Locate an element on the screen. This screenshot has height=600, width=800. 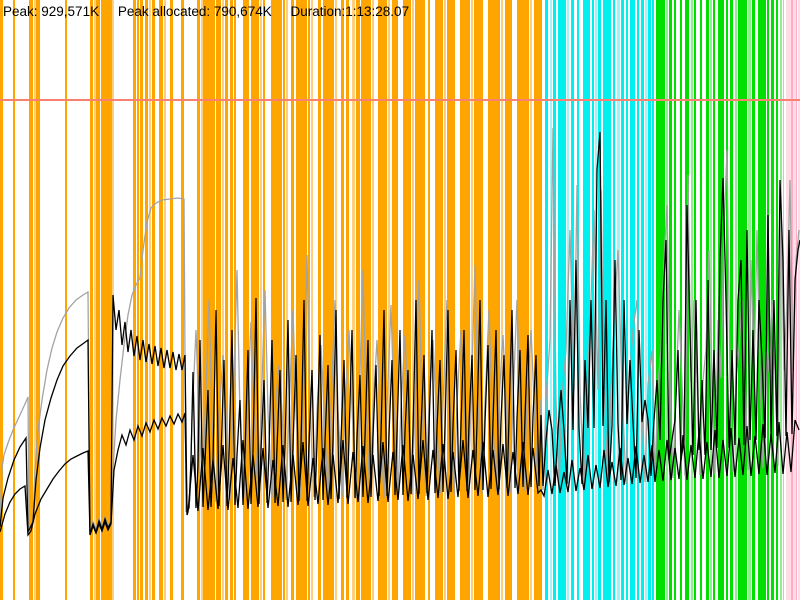
peak-stat: Peak: 929,571K is located at coordinates (51, 11).